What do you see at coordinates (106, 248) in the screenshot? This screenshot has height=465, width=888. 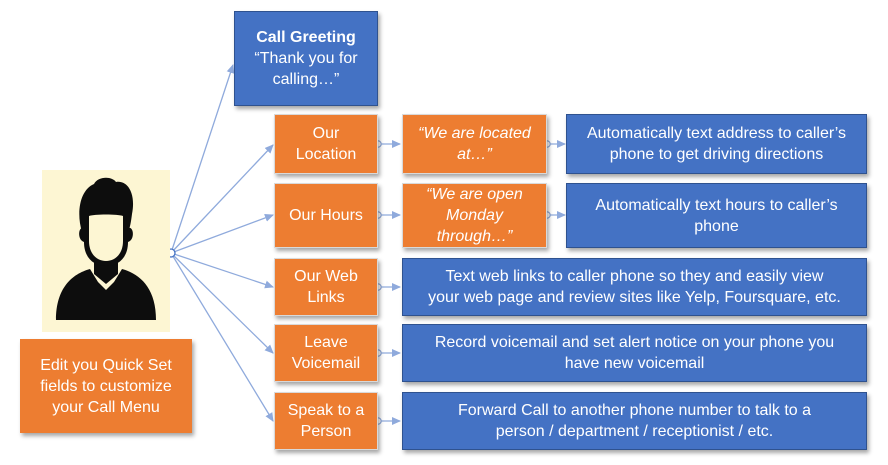 I see `person-silhouette-icon` at bounding box center [106, 248].